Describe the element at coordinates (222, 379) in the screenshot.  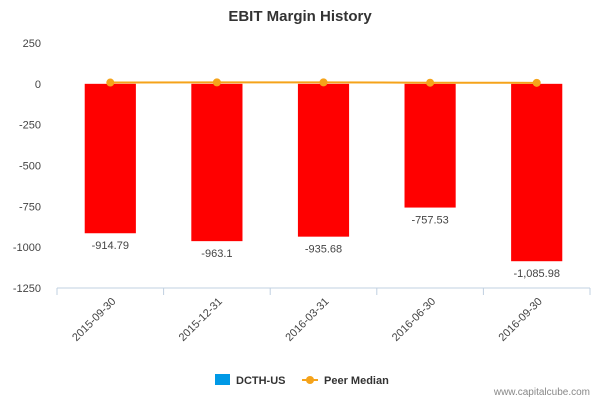
I see `legend-swatch-dcth` at that location.